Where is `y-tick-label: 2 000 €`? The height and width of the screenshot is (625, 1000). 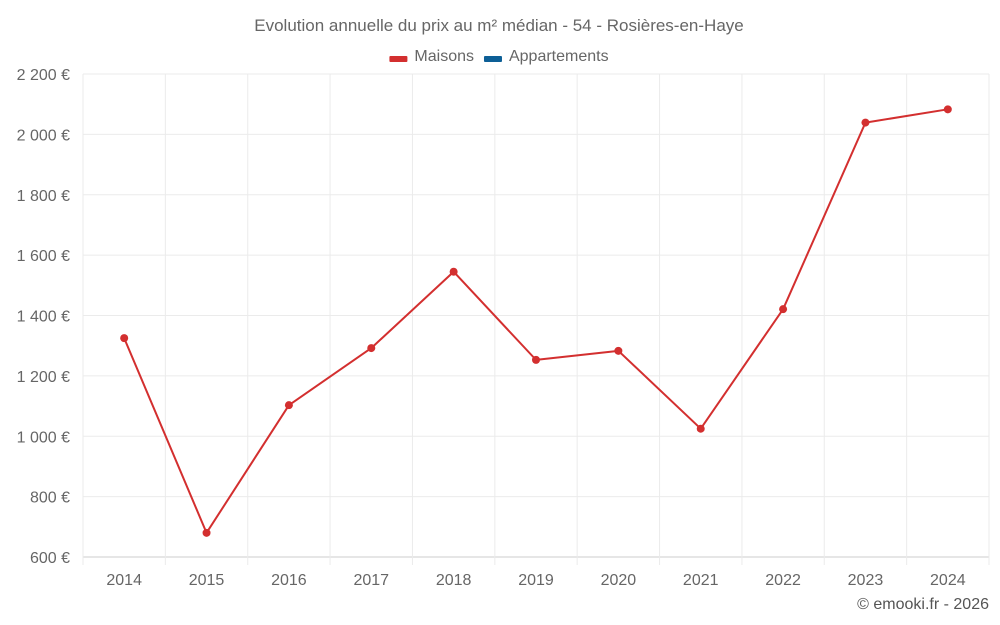
y-tick-label: 2 000 € is located at coordinates (43, 135).